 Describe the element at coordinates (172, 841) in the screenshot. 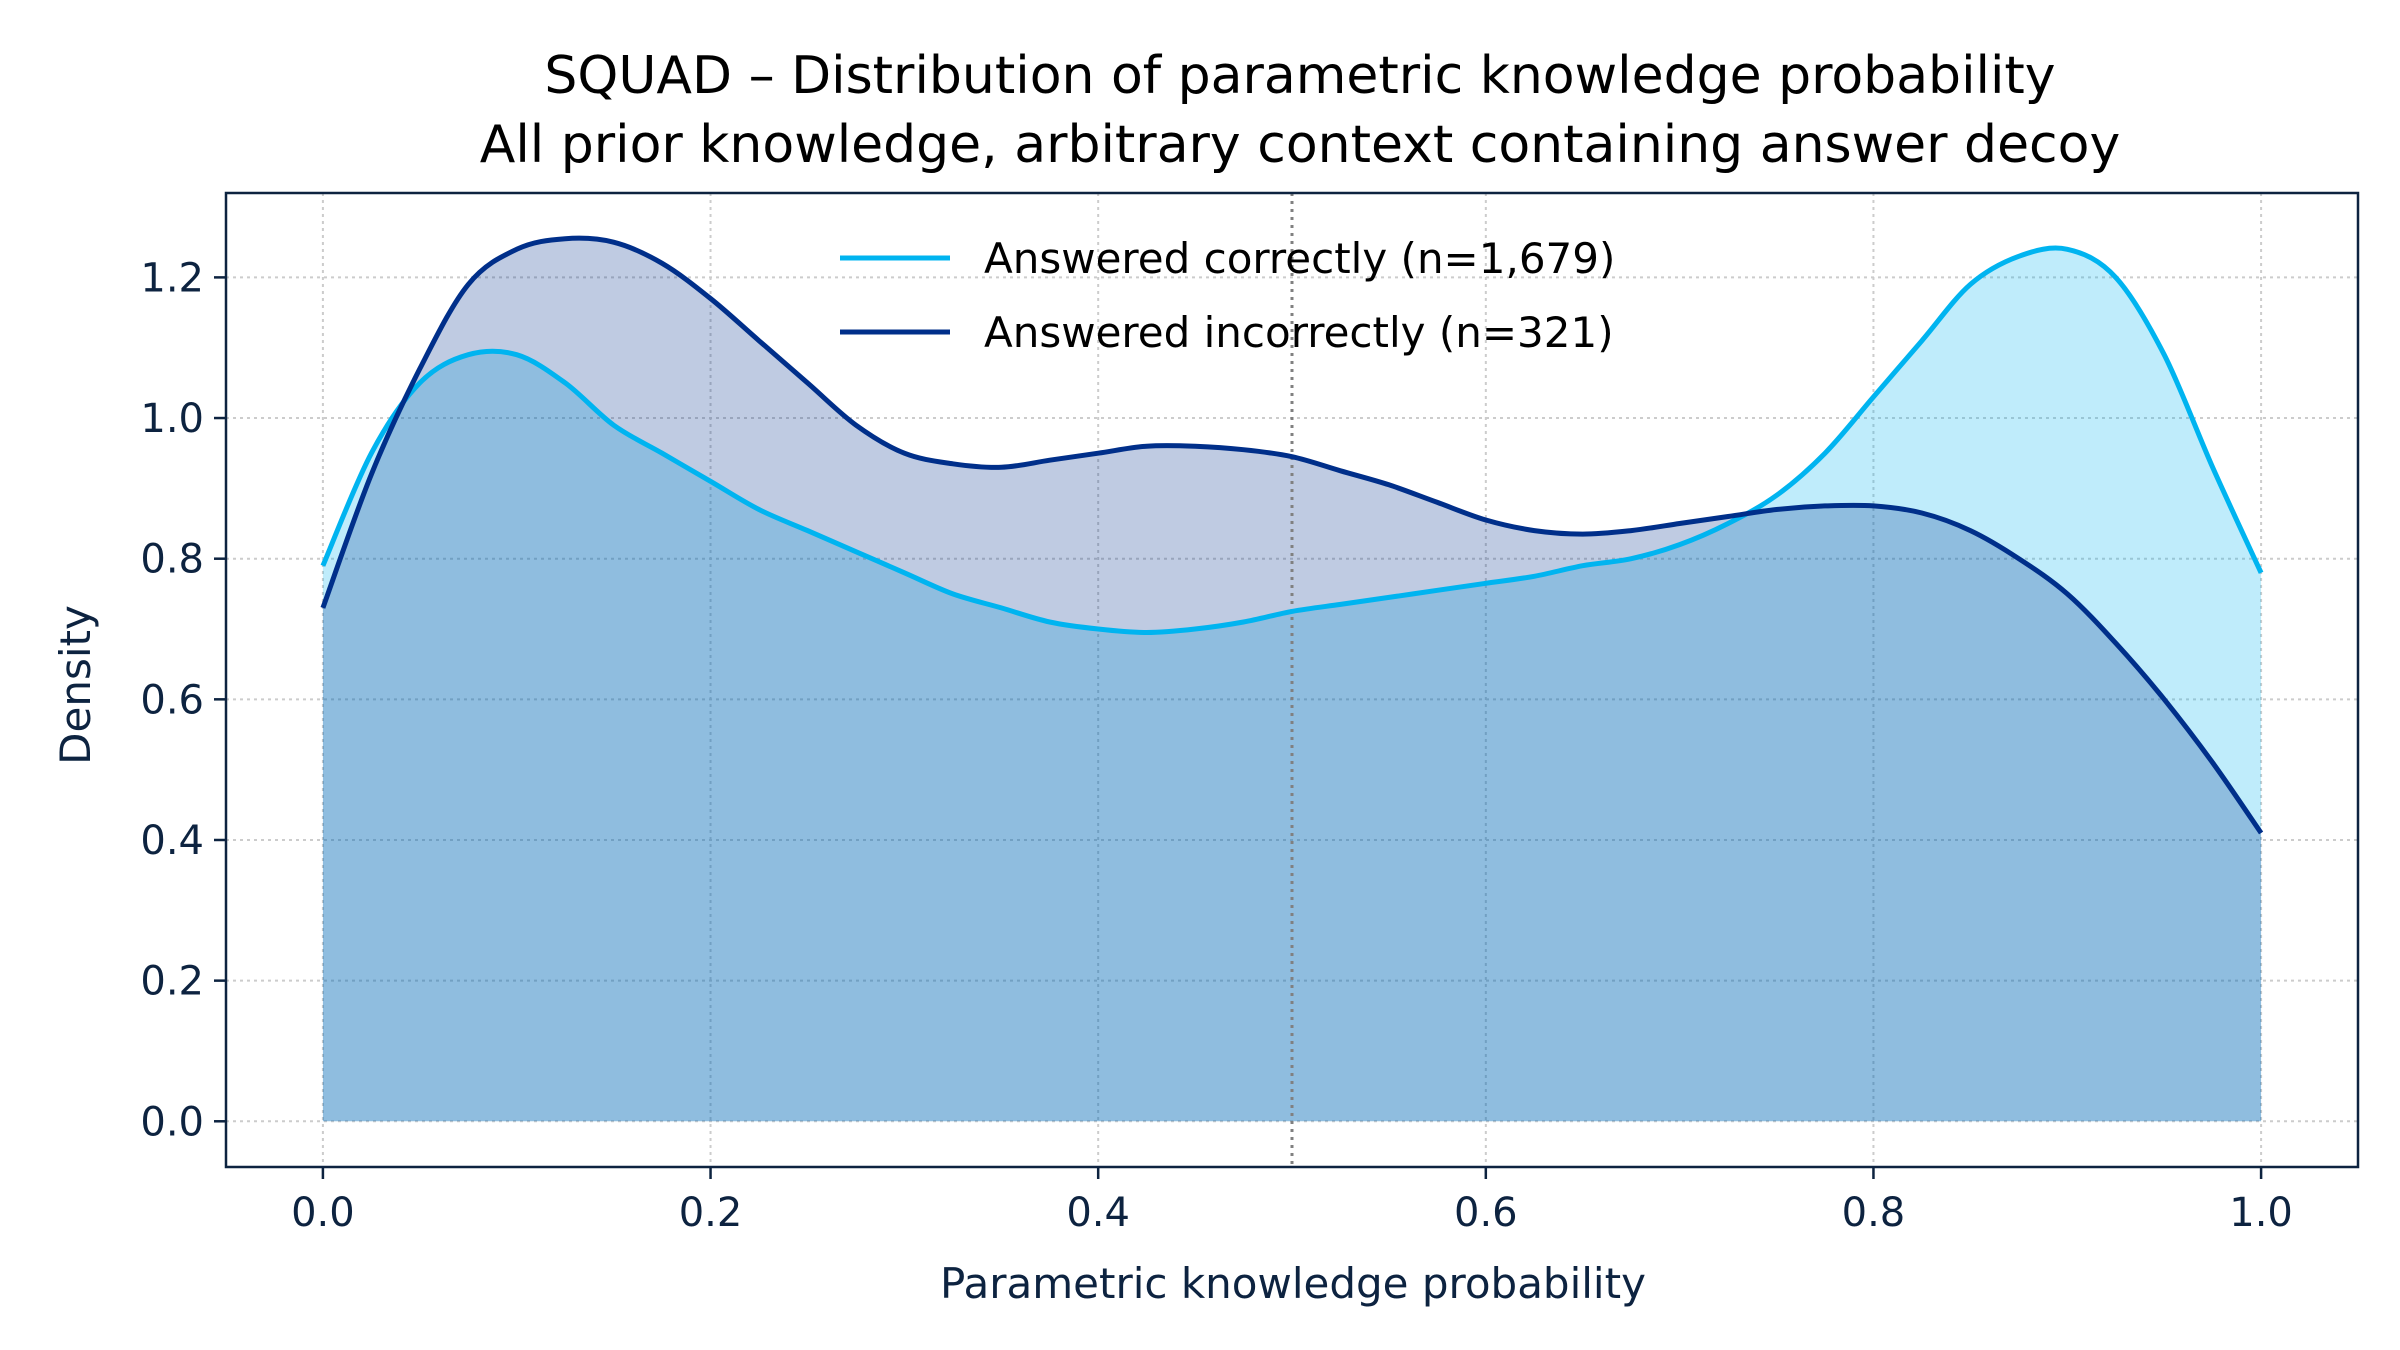

I see `y-tick-label: 0.4` at that location.